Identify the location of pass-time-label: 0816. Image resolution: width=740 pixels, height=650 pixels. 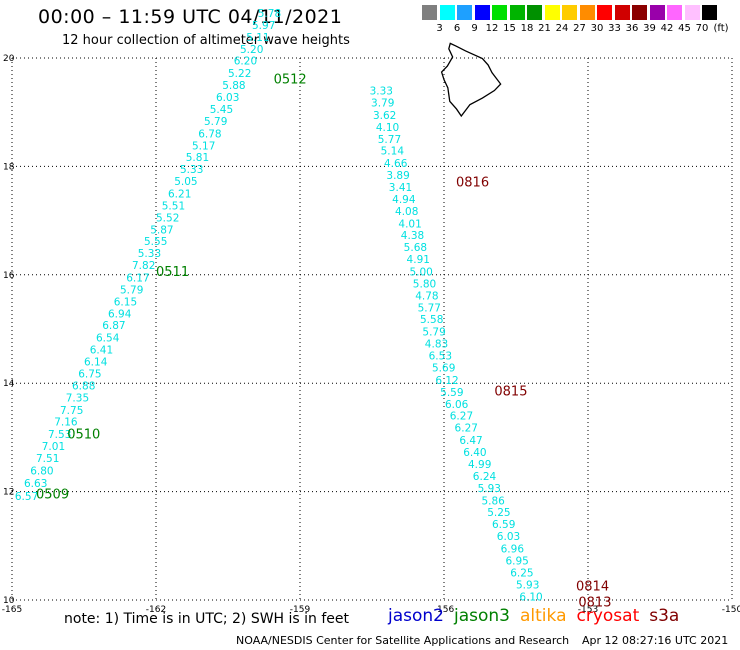
(472, 183).